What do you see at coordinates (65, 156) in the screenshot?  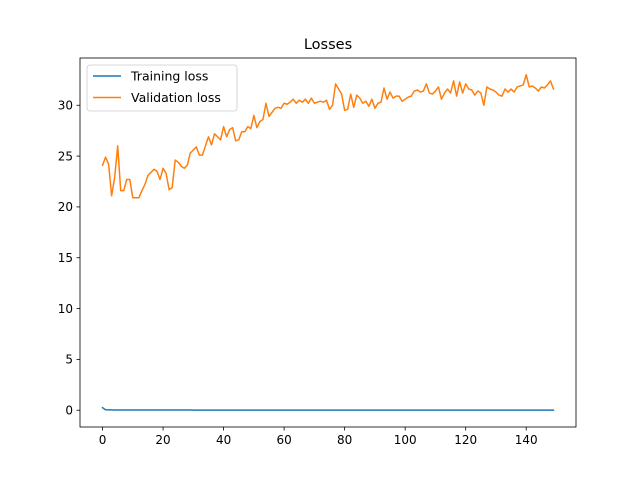 I see `y-tick-label: 25` at bounding box center [65, 156].